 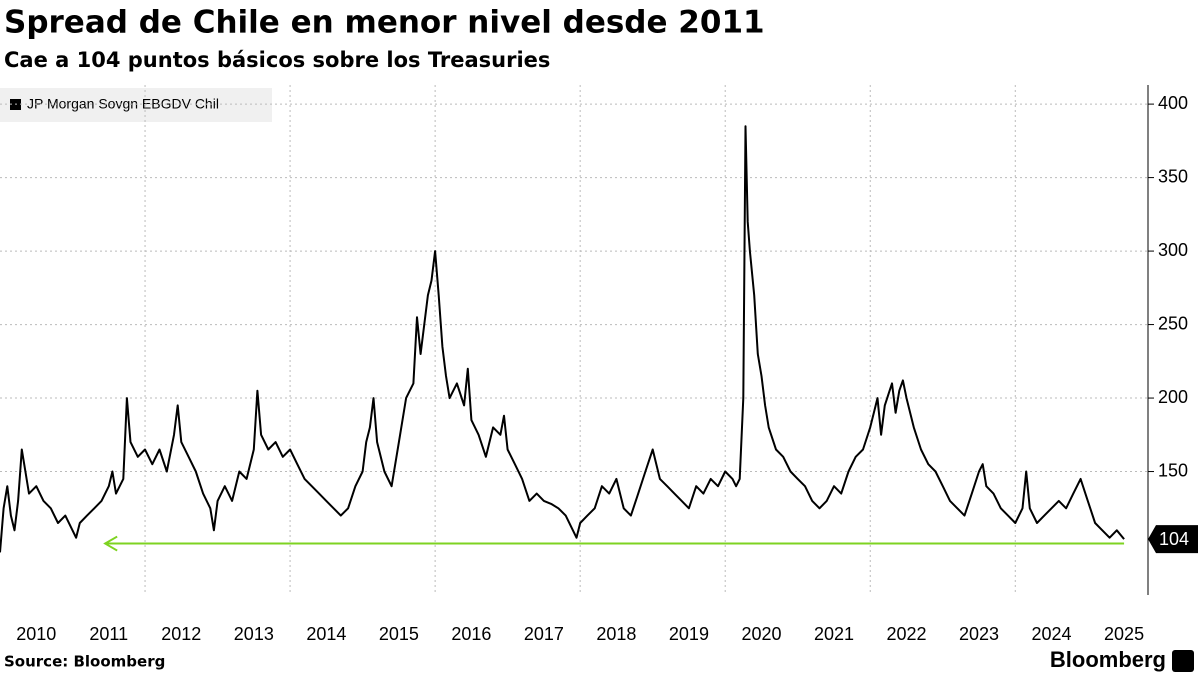 What do you see at coordinates (1173, 470) in the screenshot?
I see `y-tick-label: 150` at bounding box center [1173, 470].